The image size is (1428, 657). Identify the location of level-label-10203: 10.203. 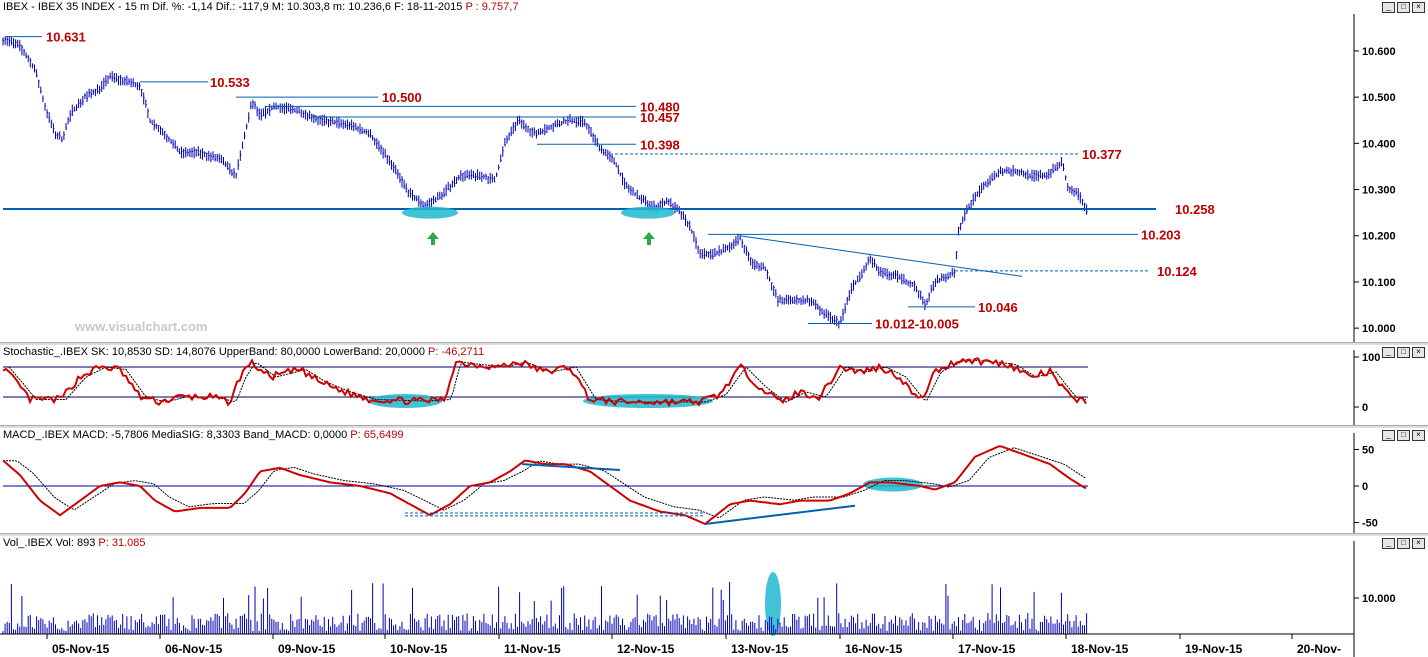
(1161, 234).